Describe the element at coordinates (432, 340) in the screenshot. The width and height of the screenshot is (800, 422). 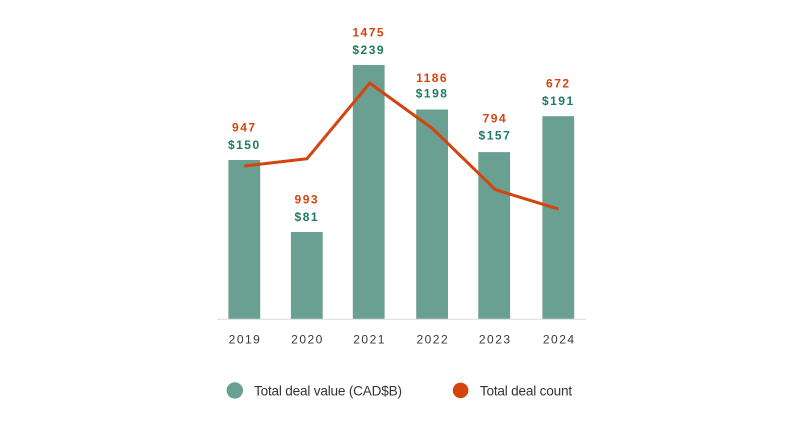
I see `svg-text: 2022` at that location.